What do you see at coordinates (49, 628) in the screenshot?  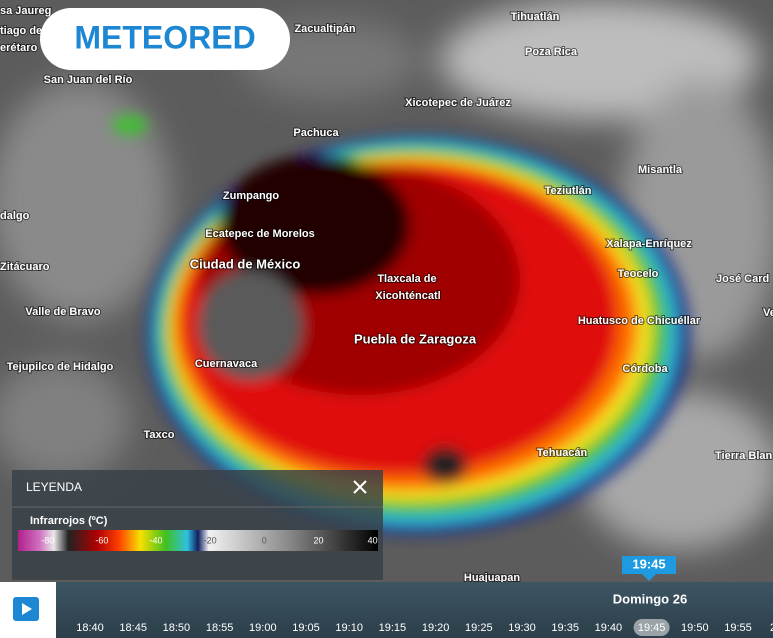 I see `time-label: 5` at bounding box center [49, 628].